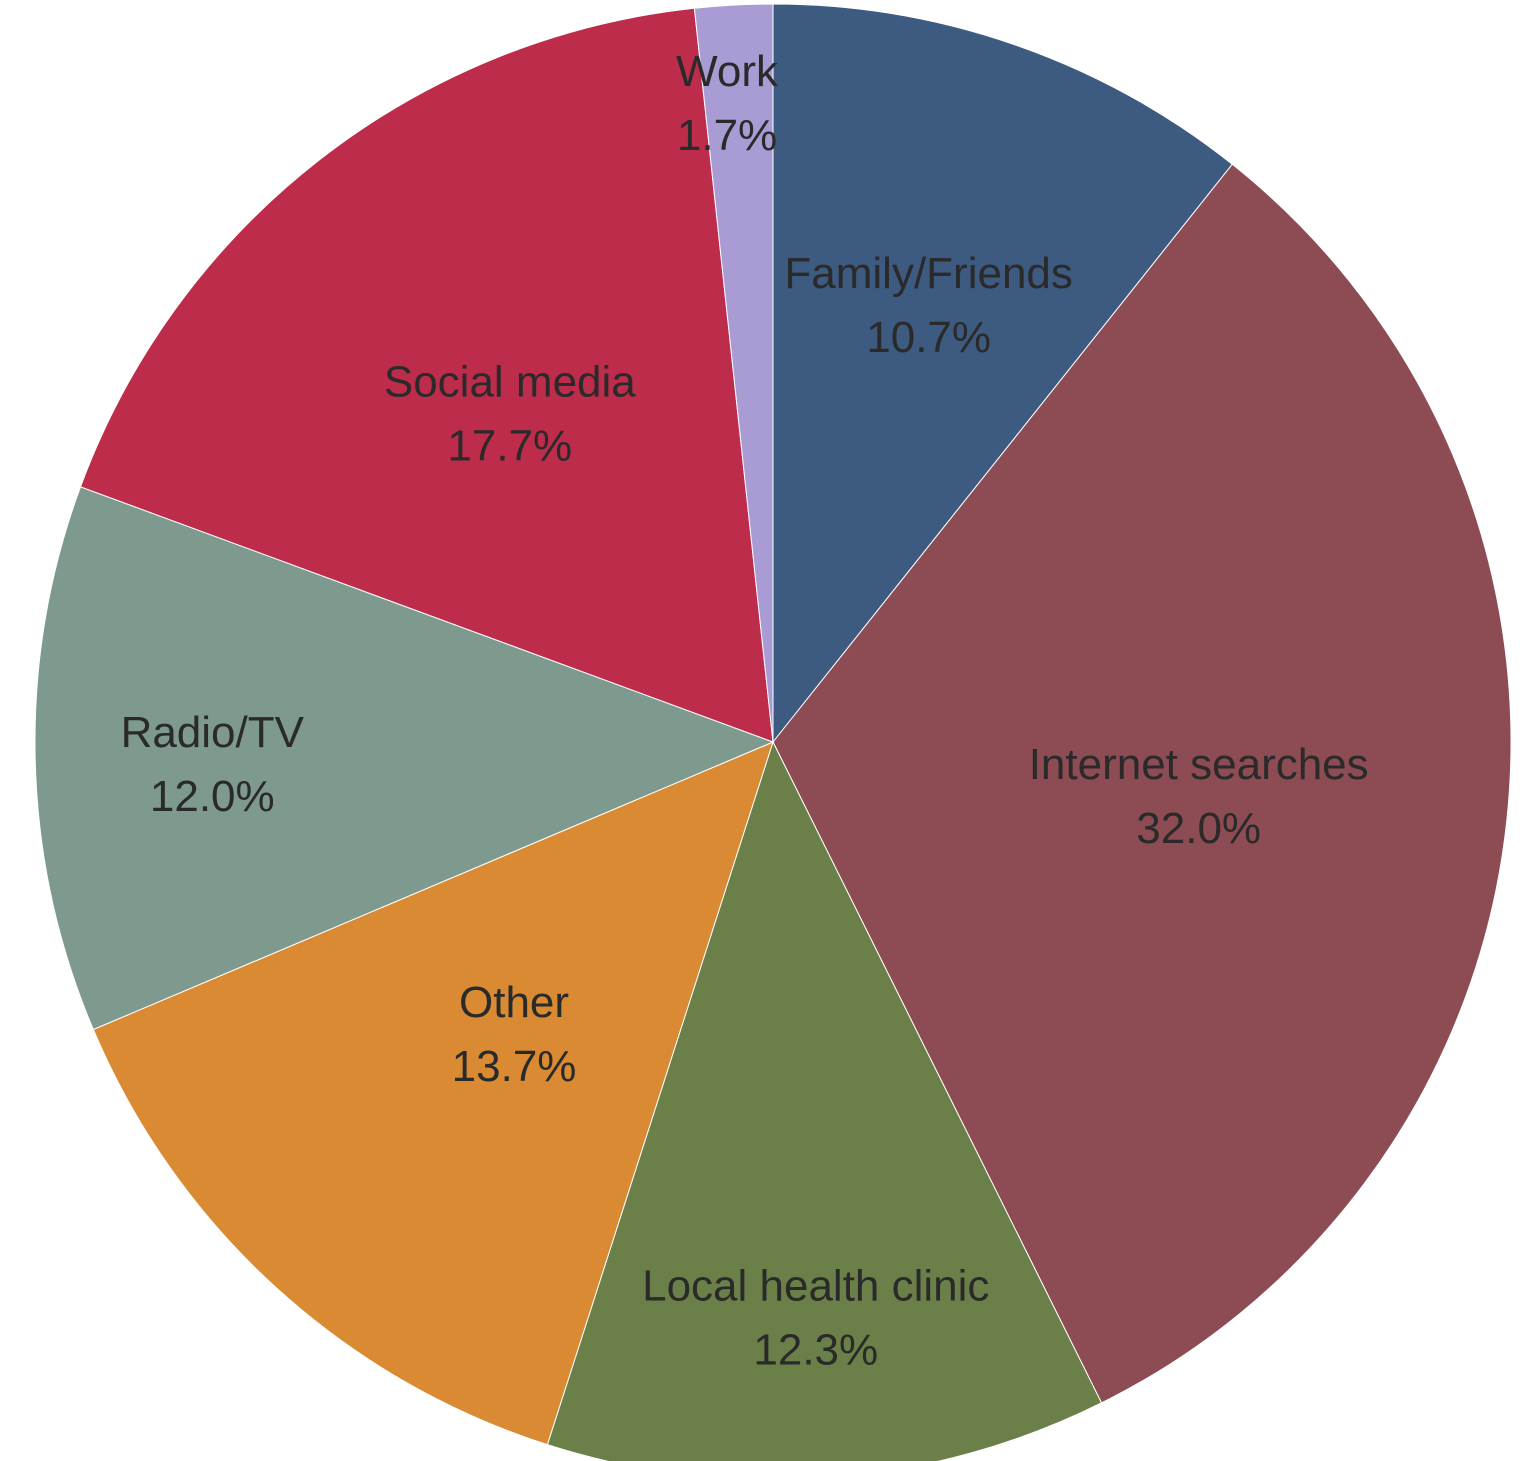  What do you see at coordinates (815, 1286) in the screenshot?
I see `slice-label: Local health clinic` at bounding box center [815, 1286].